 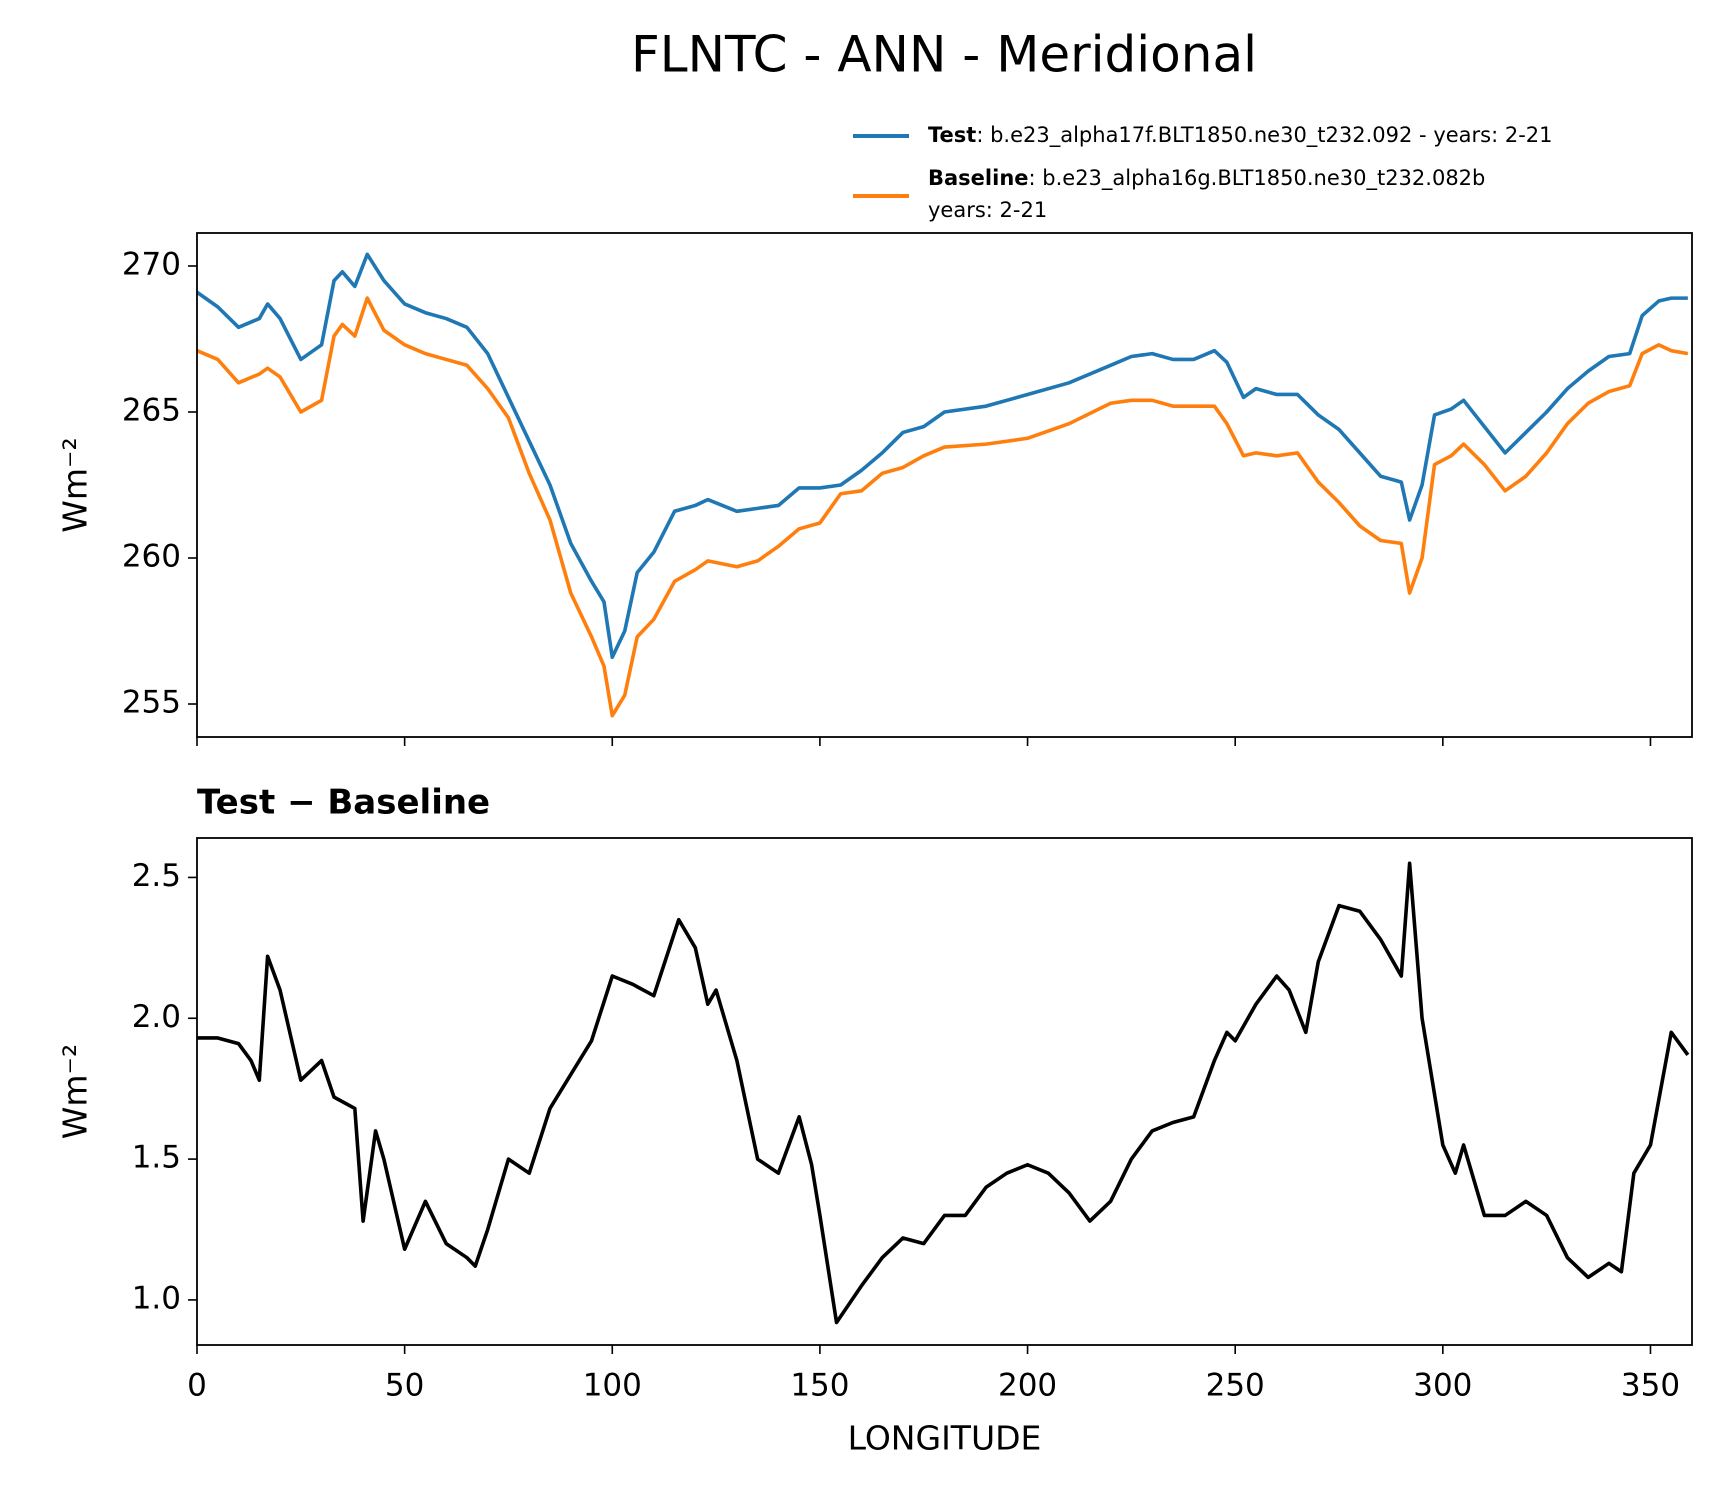 I want to click on legend-label: years: 2-21, so click(x=987, y=210).